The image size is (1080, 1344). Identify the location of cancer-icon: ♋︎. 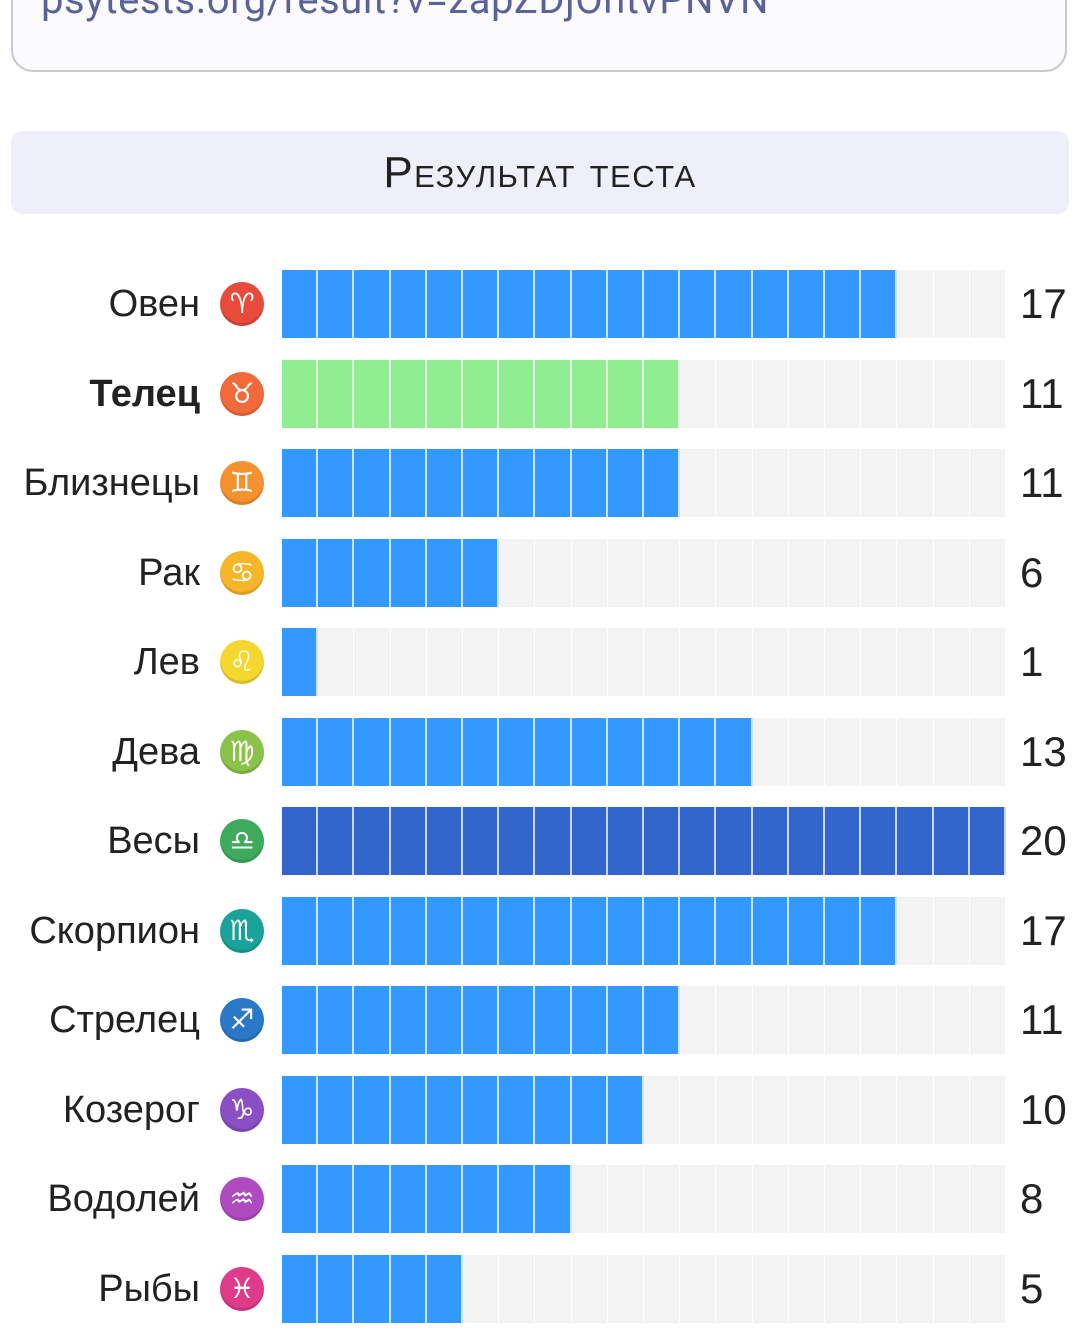
(242, 573).